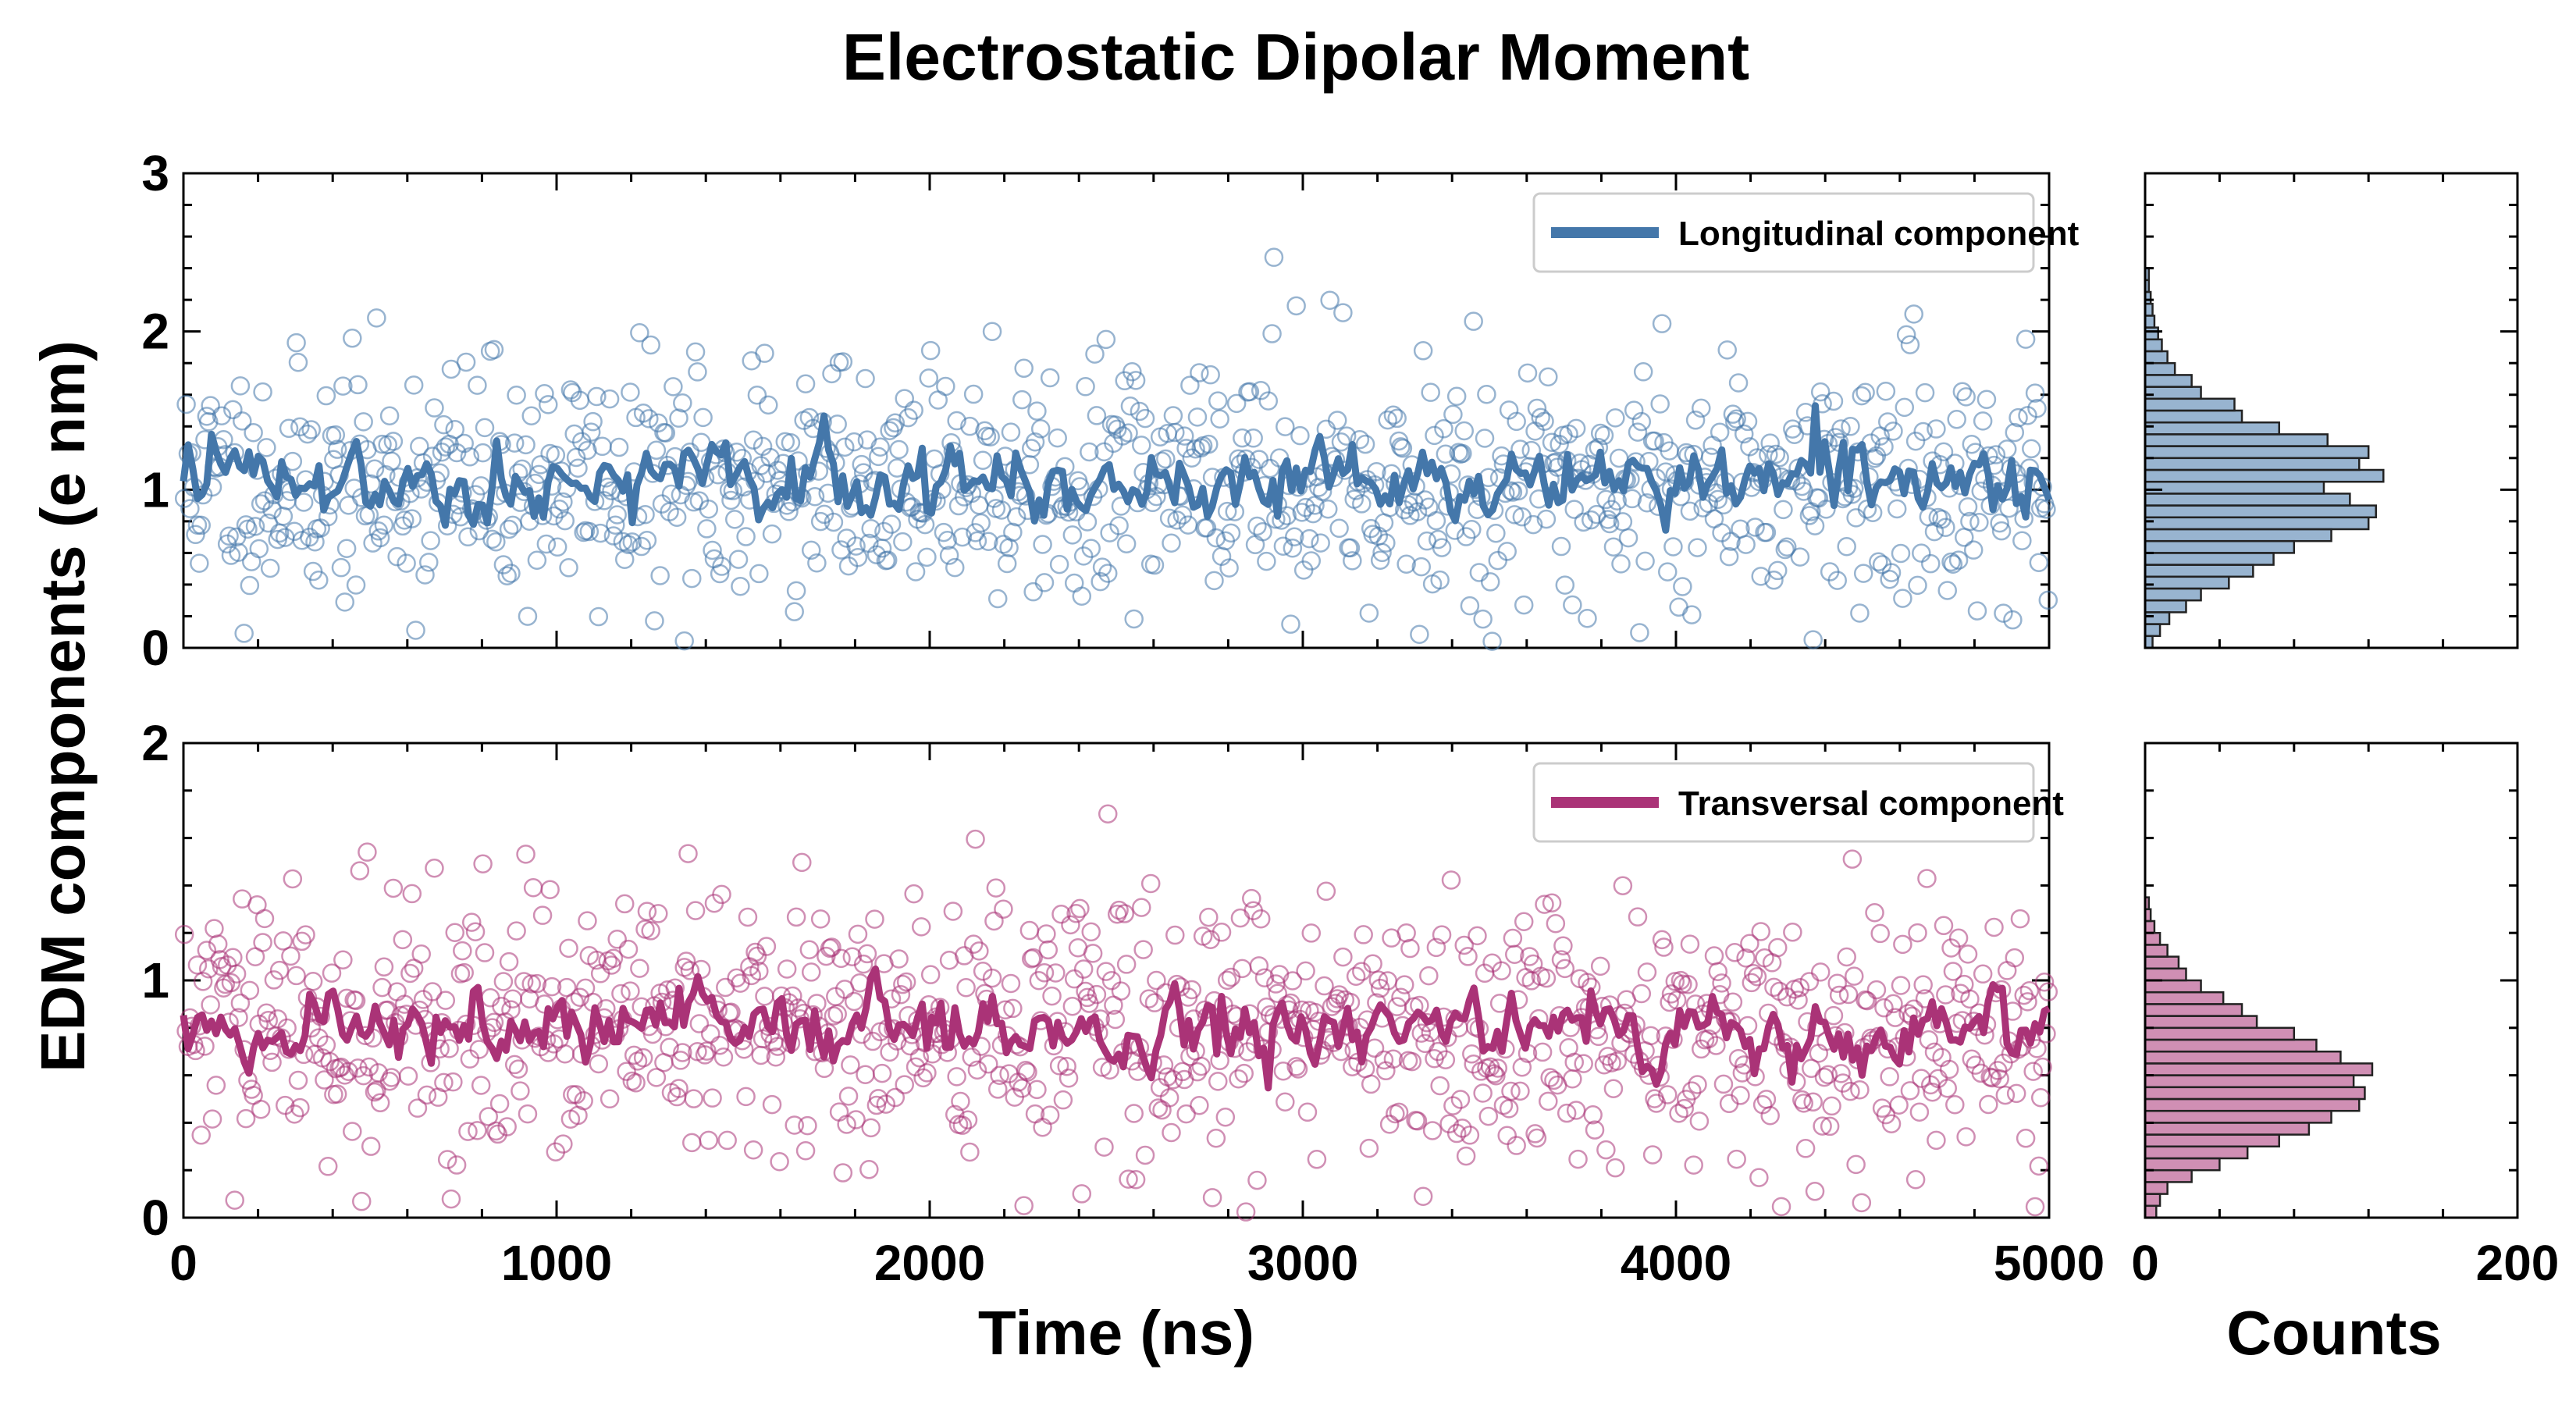  What do you see at coordinates (2331, 411) in the screenshot?
I see `longitudinal-hist-frame` at bounding box center [2331, 411].